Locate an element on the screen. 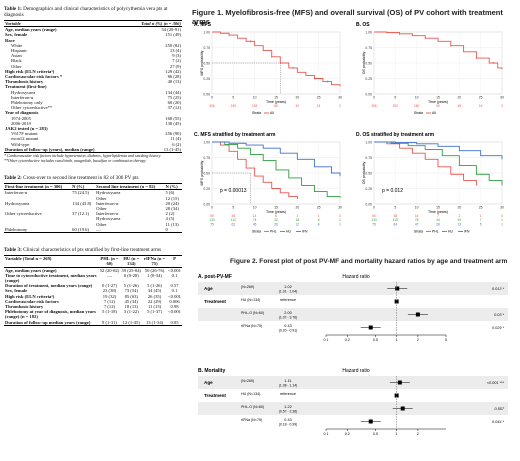 Image resolution: width=520 pixels, height=461 pixels. table2-cell: 4 (5) is located at coordinates (170, 219).